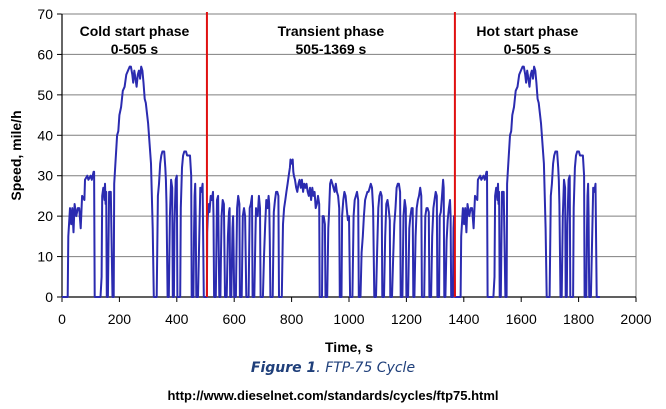 The width and height of the screenshot is (666, 409). What do you see at coordinates (348, 319) in the screenshot?
I see `x-tick-label: 1000` at bounding box center [348, 319].